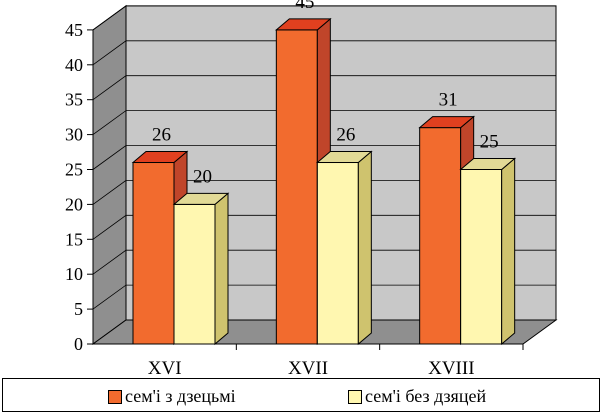 This screenshot has width=605, height=415. Describe the element at coordinates (202, 176) in the screenshot. I see `data-label: 20` at that location.